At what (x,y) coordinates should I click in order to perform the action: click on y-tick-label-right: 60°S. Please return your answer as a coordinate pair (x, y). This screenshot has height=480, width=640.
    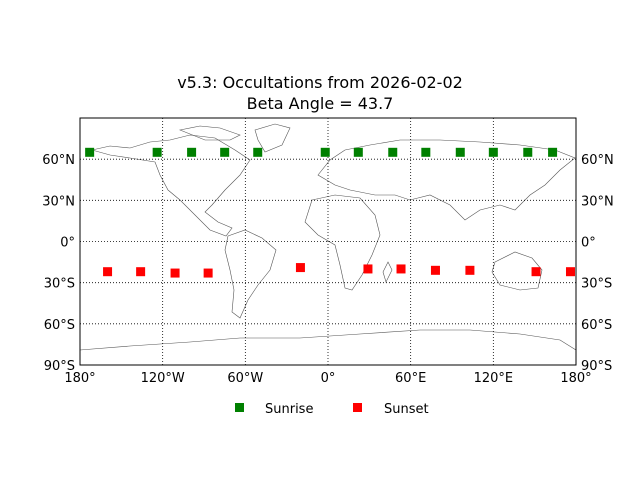
    Looking at the image, I should click on (596, 325).